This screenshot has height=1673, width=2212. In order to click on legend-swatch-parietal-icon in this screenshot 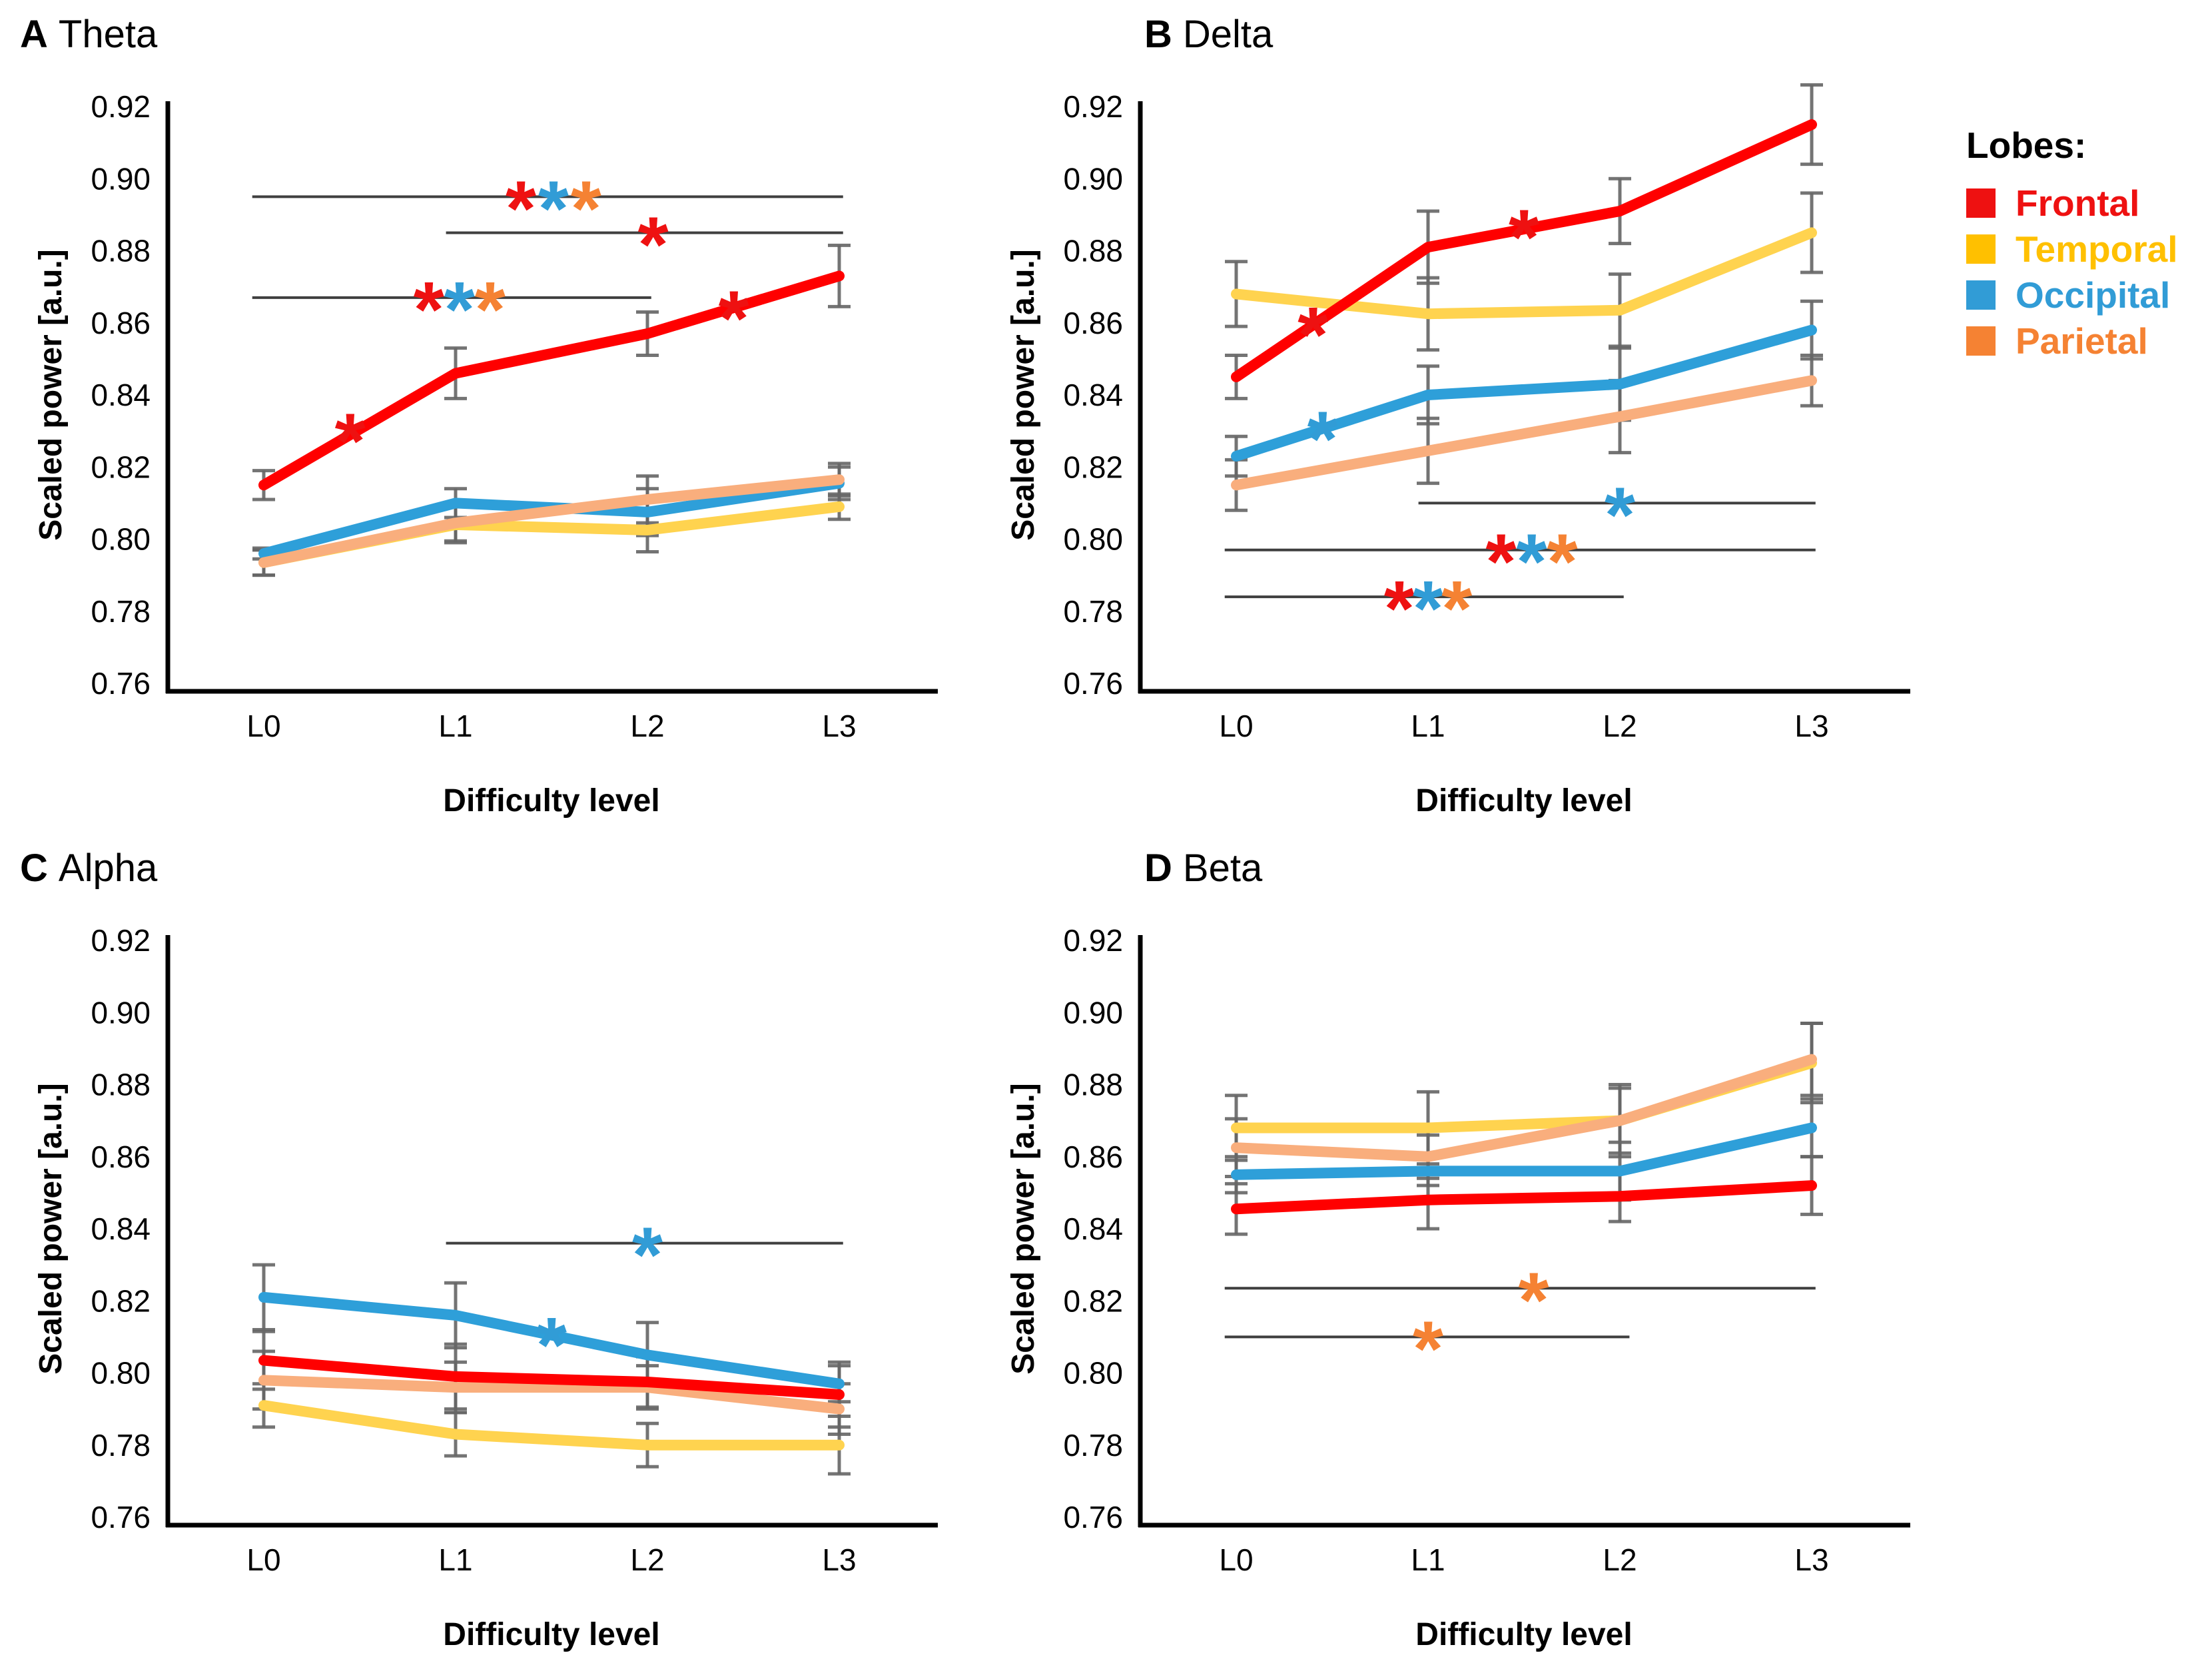, I will do `click(1981, 341)`.